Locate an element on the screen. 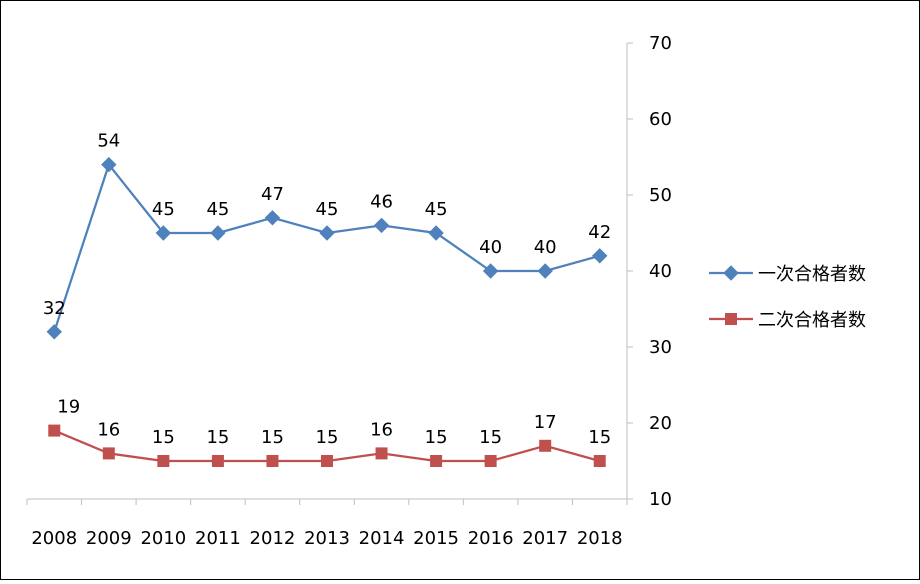 The width and height of the screenshot is (920, 584). x-tick-label: 2018 is located at coordinates (600, 538).